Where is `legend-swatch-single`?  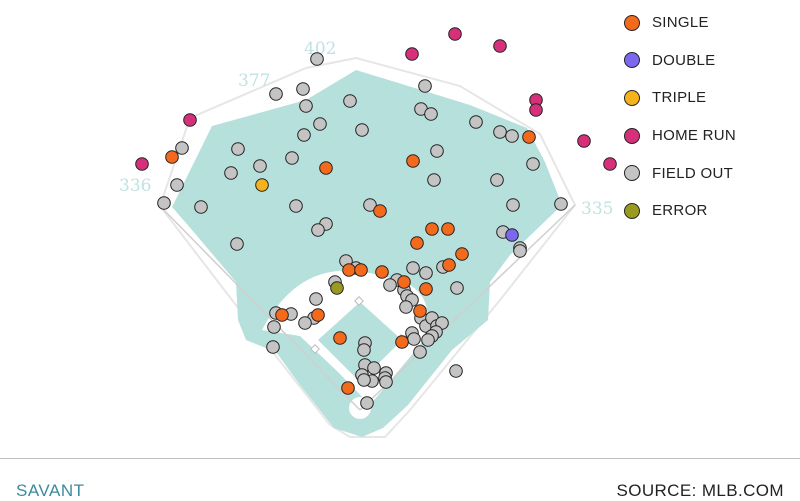
legend-swatch-single is located at coordinates (632, 22).